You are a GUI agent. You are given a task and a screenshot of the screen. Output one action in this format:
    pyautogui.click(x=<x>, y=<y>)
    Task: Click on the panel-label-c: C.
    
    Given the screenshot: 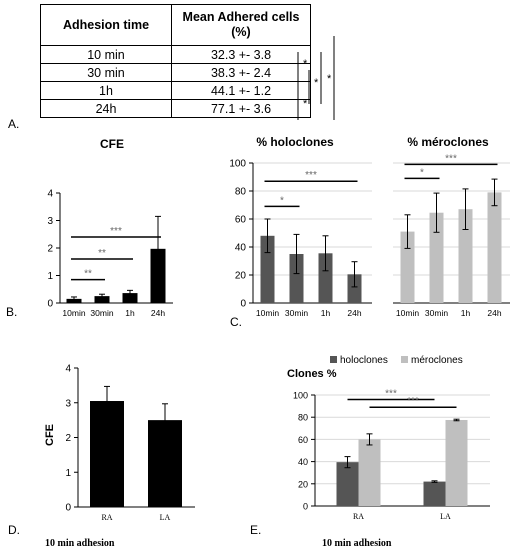 What is the action you would take?
    pyautogui.click(x=236, y=322)
    